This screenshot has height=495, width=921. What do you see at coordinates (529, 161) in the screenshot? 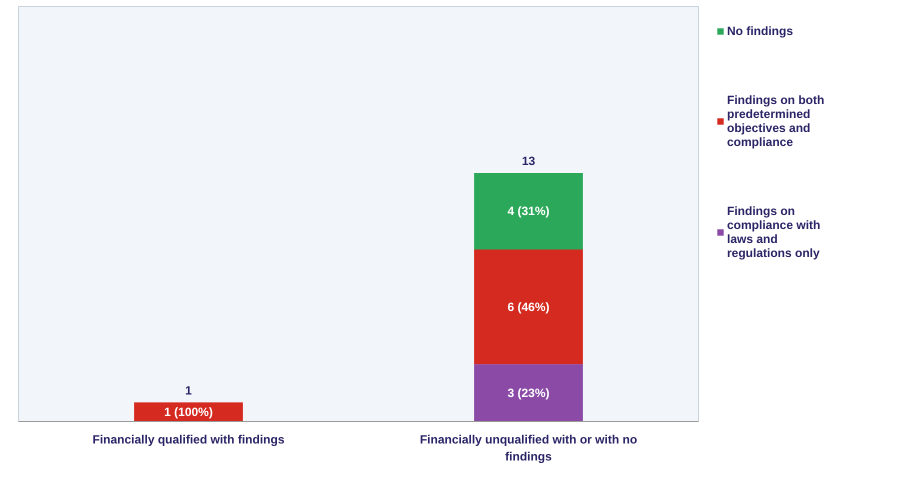
I see `total-label: 13` at bounding box center [529, 161].